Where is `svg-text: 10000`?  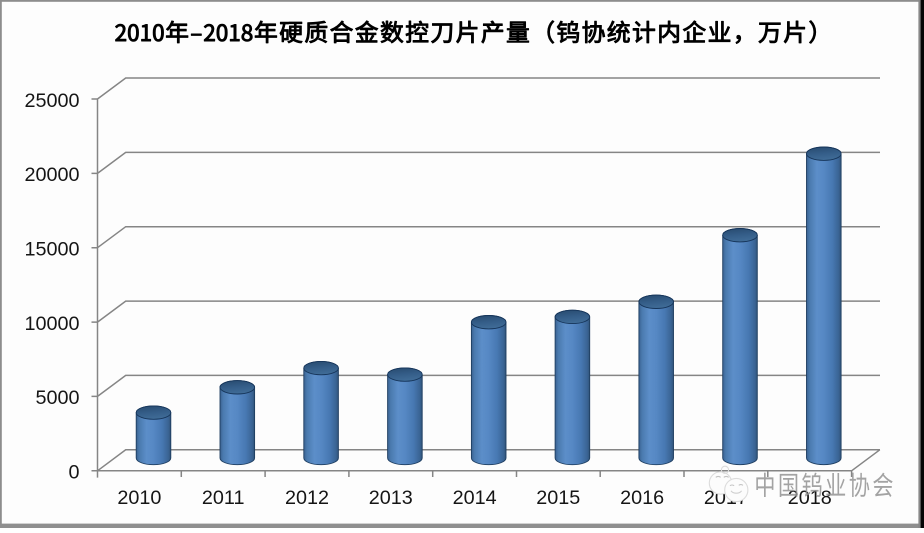 svg-text: 10000 is located at coordinates (51, 324).